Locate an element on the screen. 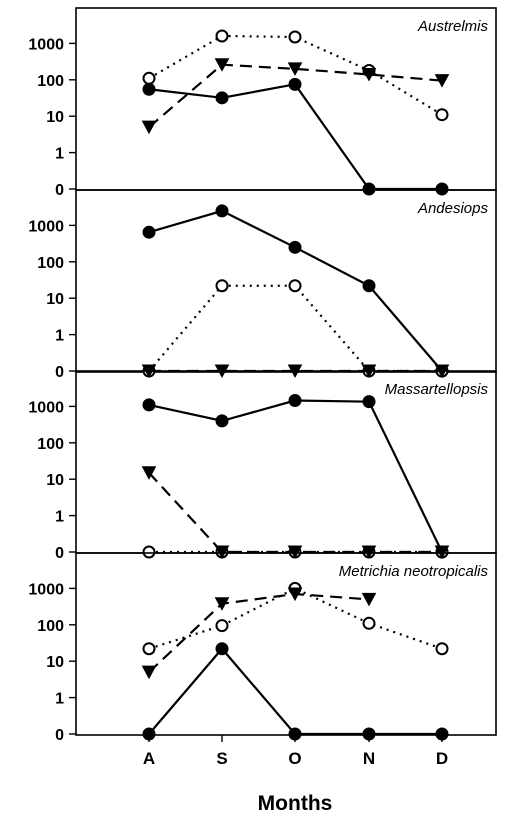 The width and height of the screenshot is (508, 819). x-tick-label: D is located at coordinates (442, 758).